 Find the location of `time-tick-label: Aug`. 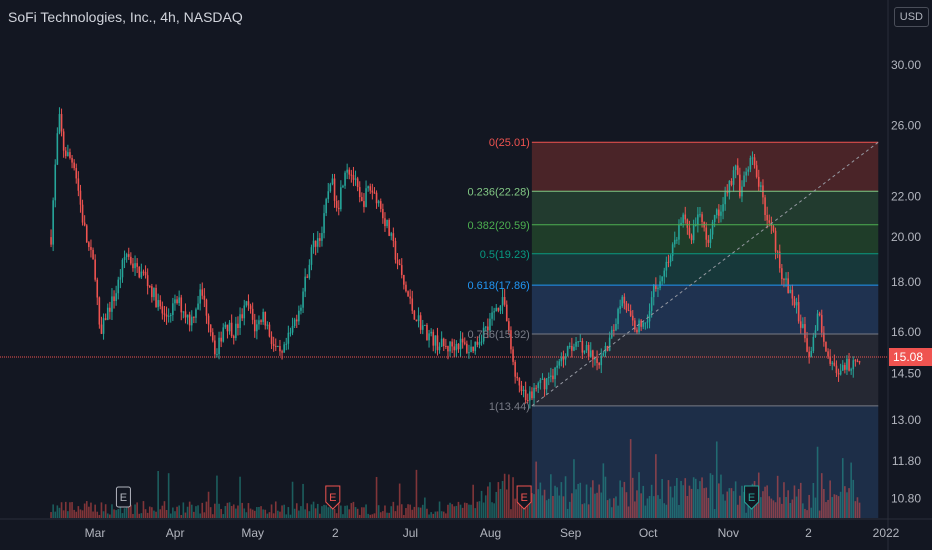

time-tick-label: Aug is located at coordinates (490, 533).